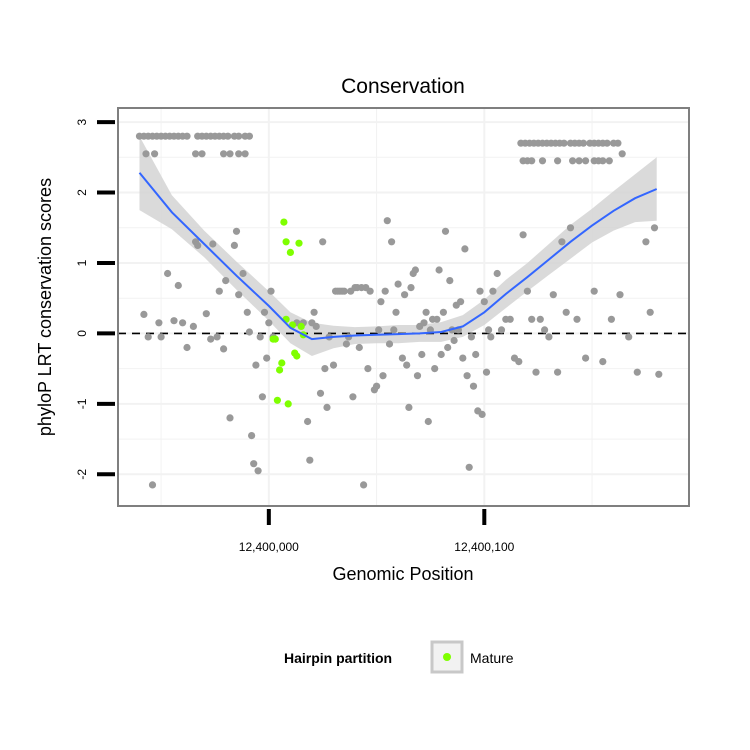 The image size is (750, 750). I want to click on x-axis-title: Genomic Position, so click(402, 574).